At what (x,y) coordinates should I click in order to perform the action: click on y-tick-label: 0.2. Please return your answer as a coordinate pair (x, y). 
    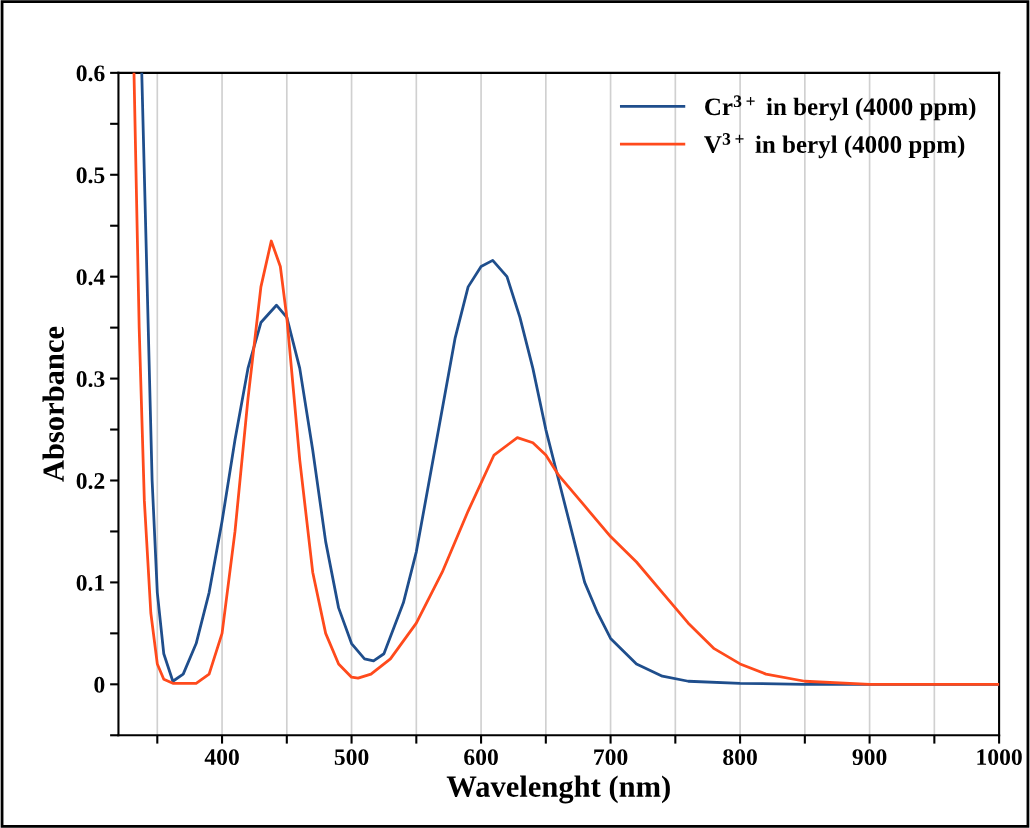
    Looking at the image, I should click on (90, 481).